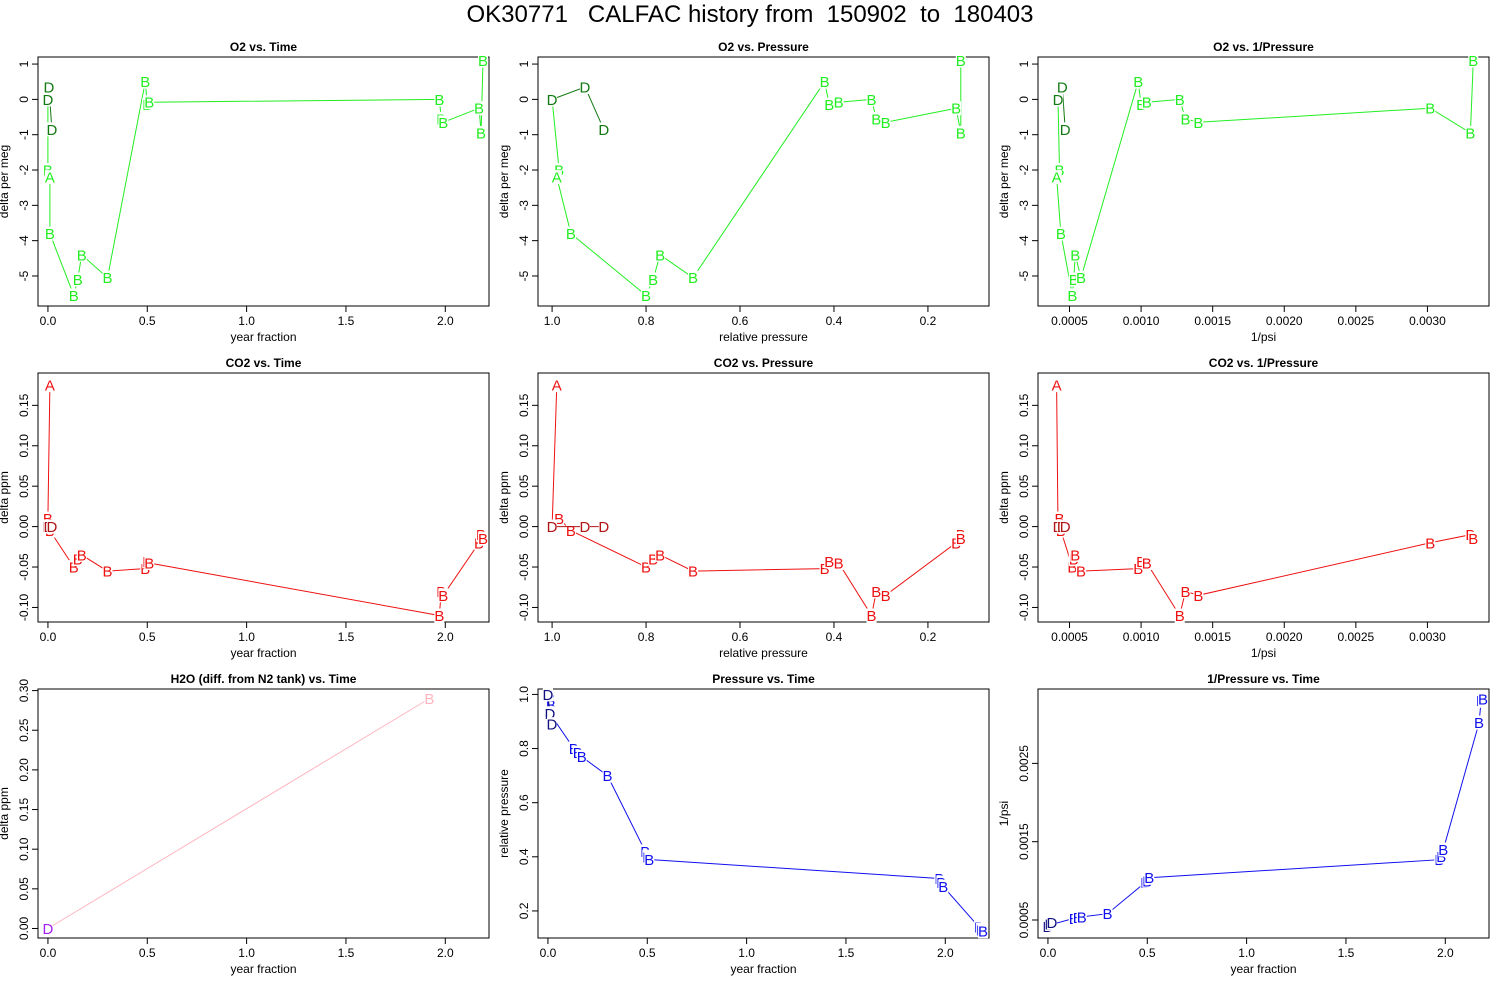  What do you see at coordinates (834, 637) in the screenshot?
I see `x-tick-label: 0.4` at bounding box center [834, 637].